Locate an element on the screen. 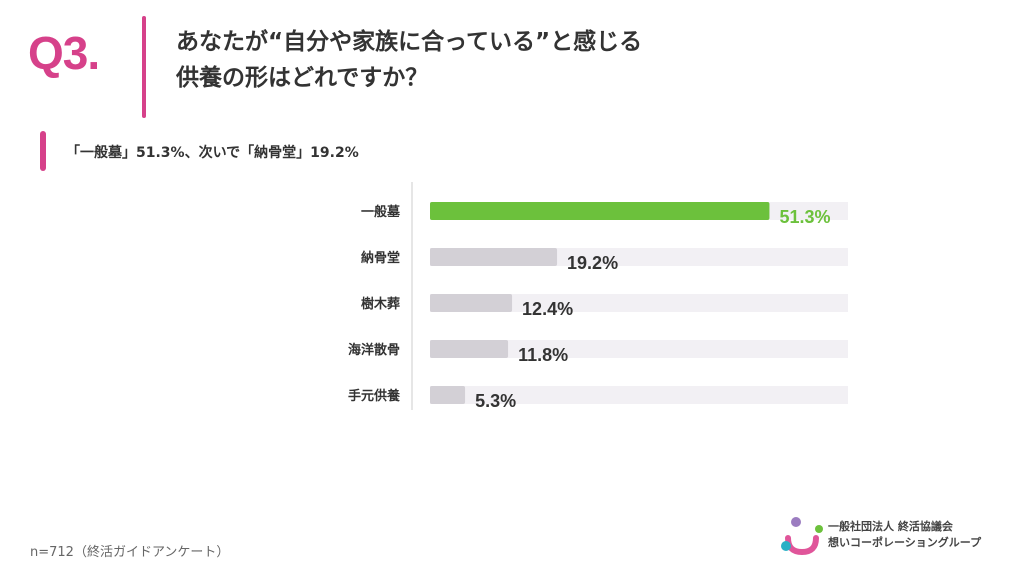  value-label: 51.3% is located at coordinates (804, 217).